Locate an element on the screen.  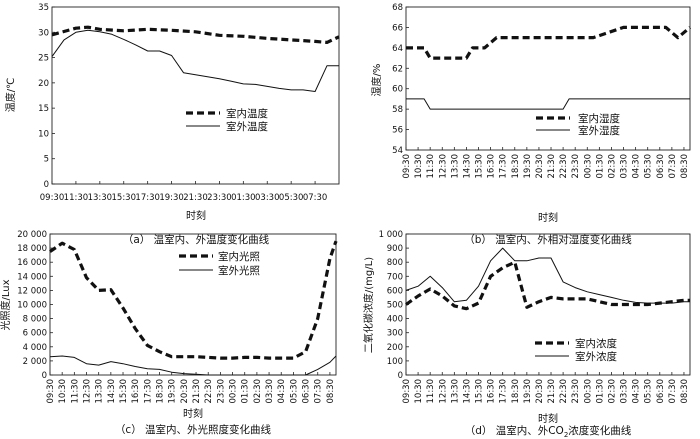
ytick-label: 12 000 is located at coordinates (32, 291).